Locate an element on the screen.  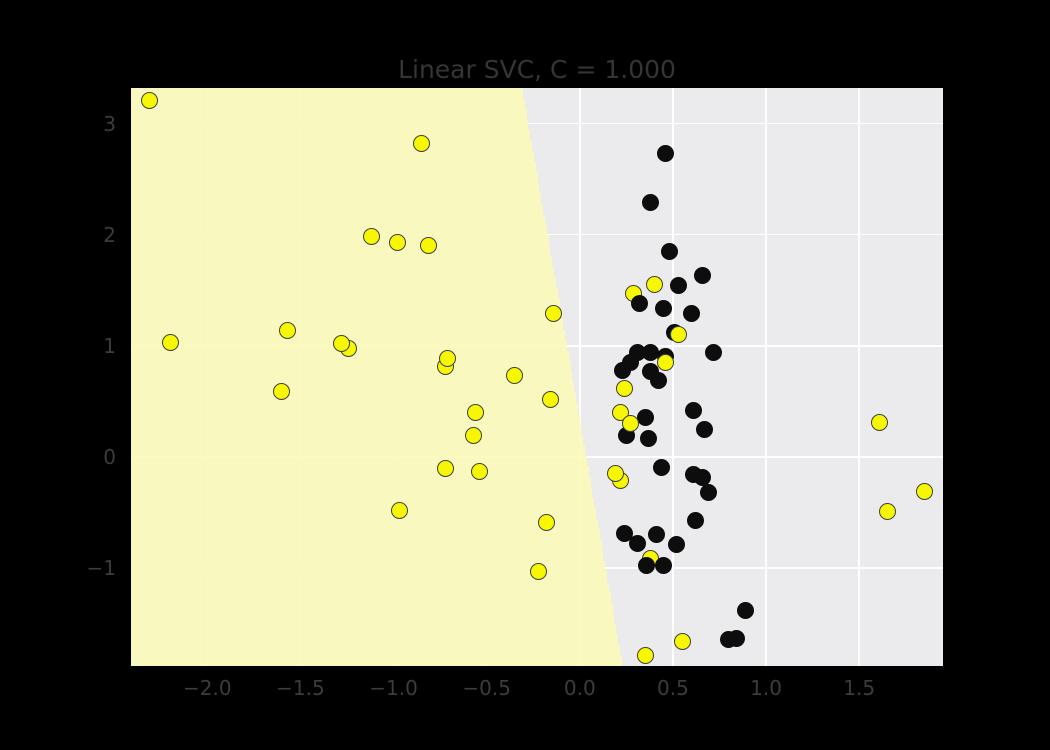
x-tick-label: 1.0 is located at coordinates (766, 688).